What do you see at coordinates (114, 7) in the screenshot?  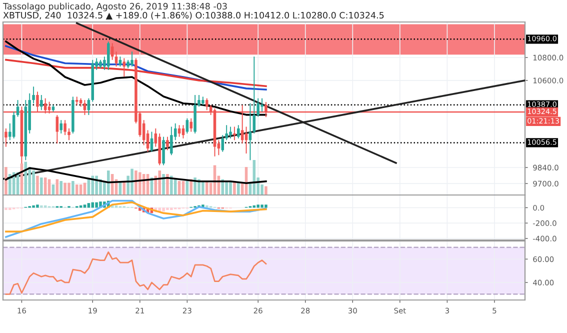 I see `chart-title: Tassolago publicado, Agosto 26, 2019 11:38:48 -03` at bounding box center [114, 7].